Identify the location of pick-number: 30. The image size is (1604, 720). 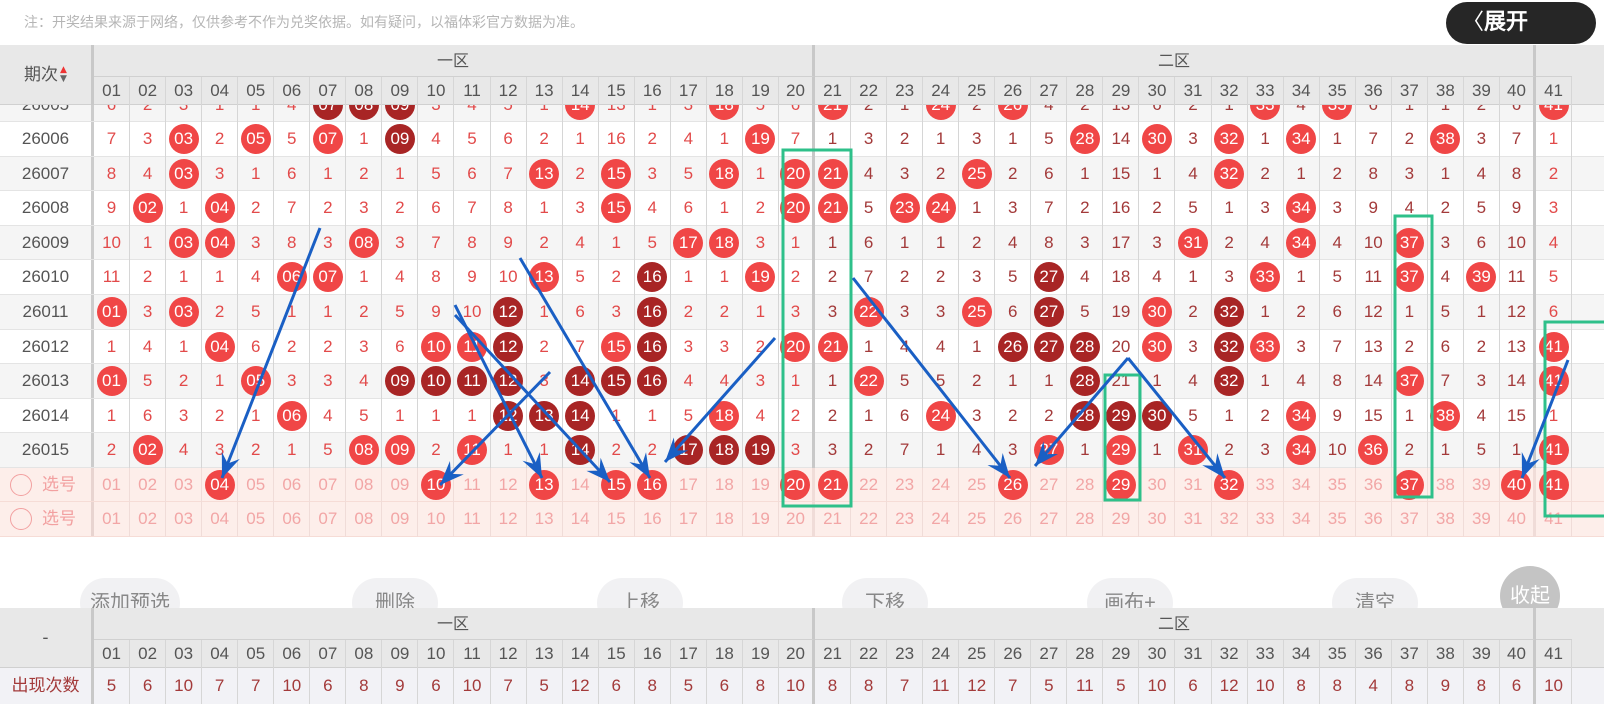
(1157, 519).